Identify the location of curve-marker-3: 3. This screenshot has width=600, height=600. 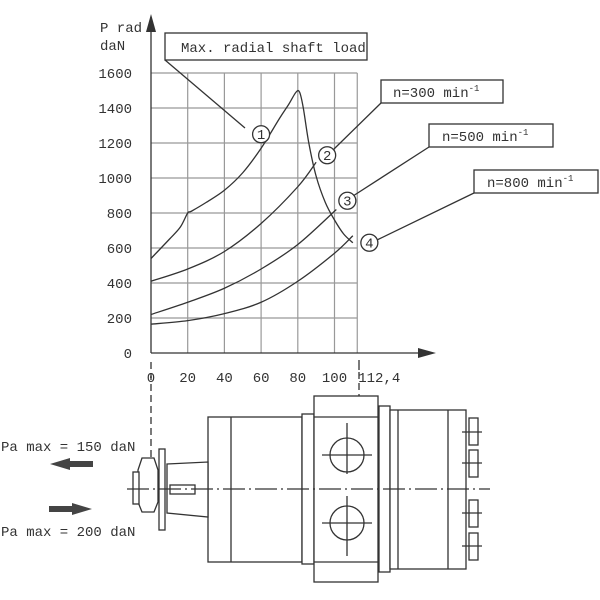
(347, 200).